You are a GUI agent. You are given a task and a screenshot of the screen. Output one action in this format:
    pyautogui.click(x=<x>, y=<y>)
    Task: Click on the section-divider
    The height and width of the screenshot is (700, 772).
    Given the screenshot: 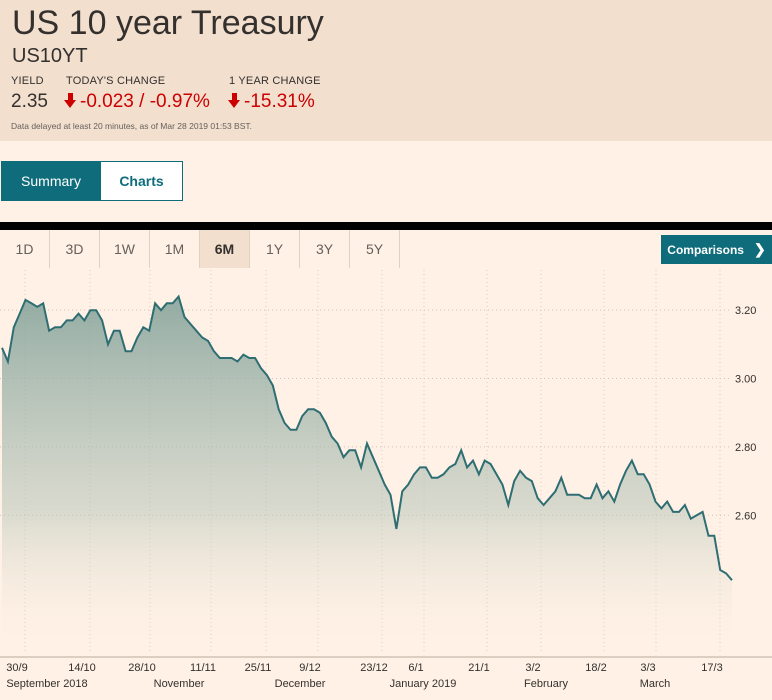 What is the action you would take?
    pyautogui.click(x=386, y=226)
    